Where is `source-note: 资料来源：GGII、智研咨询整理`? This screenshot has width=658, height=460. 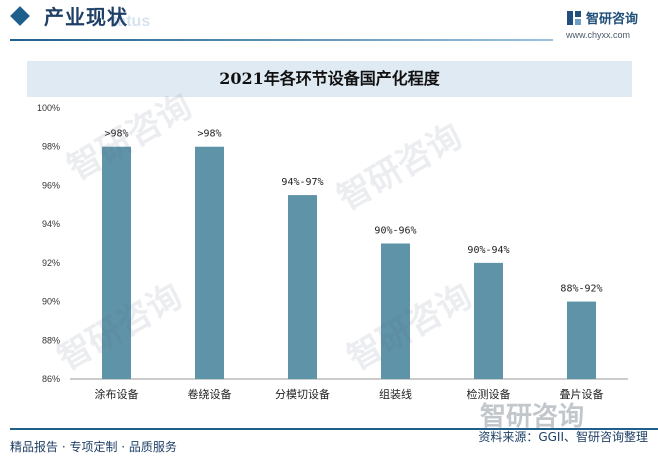 source-note: 资料来源：GGII、智研咨询整理 is located at coordinates (563, 437).